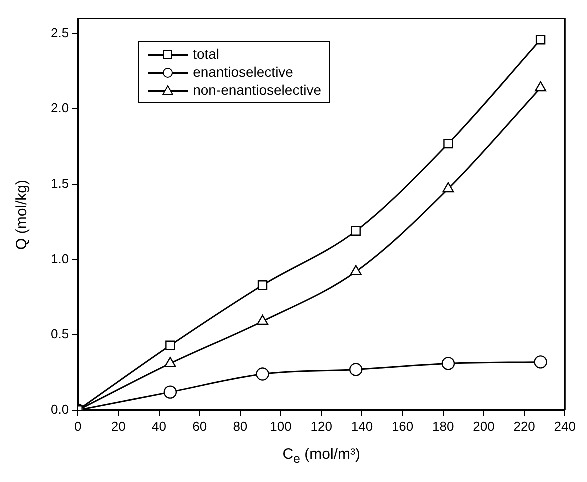  I want to click on x-tick-label: 140, so click(362, 426).